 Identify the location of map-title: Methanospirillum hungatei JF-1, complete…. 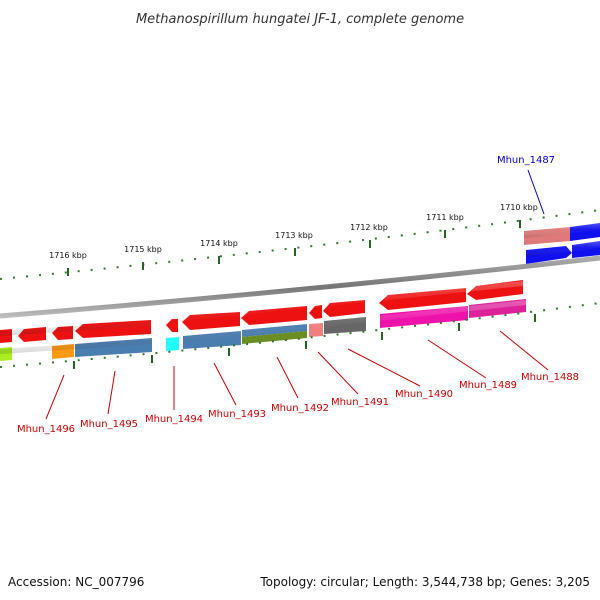
(300, 19).